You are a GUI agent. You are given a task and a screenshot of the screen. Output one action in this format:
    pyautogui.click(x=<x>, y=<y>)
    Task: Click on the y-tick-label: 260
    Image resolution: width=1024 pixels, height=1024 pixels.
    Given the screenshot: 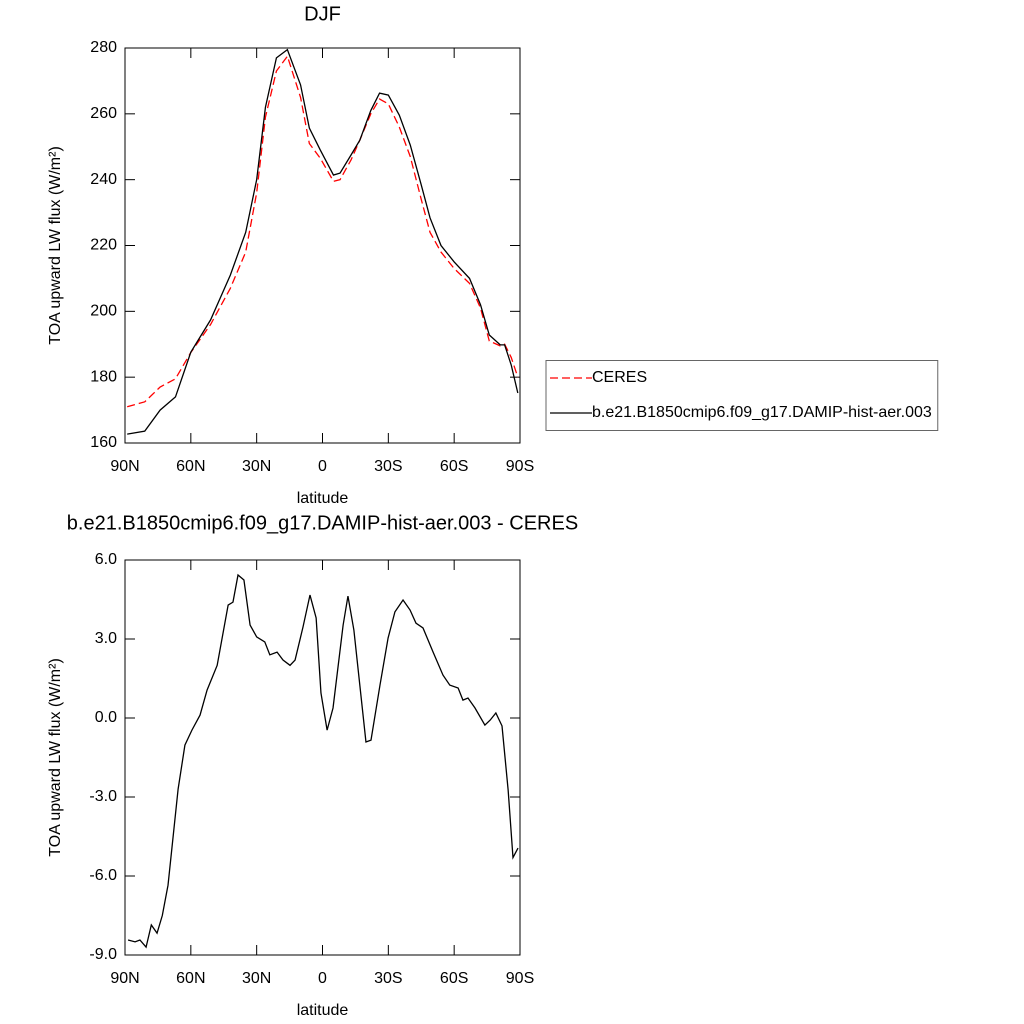 What is the action you would take?
    pyautogui.click(x=103, y=113)
    